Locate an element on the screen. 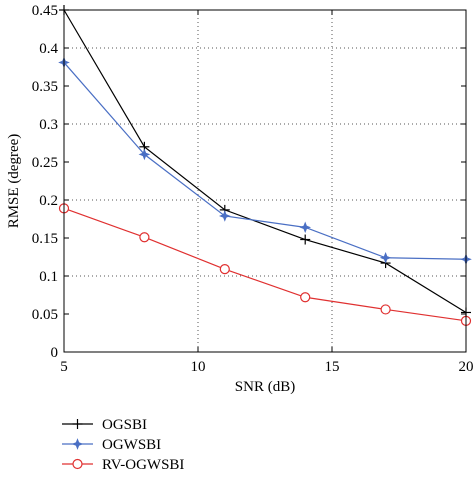 This screenshot has height=481, width=474. x-tick-label: 15 is located at coordinates (332, 367).